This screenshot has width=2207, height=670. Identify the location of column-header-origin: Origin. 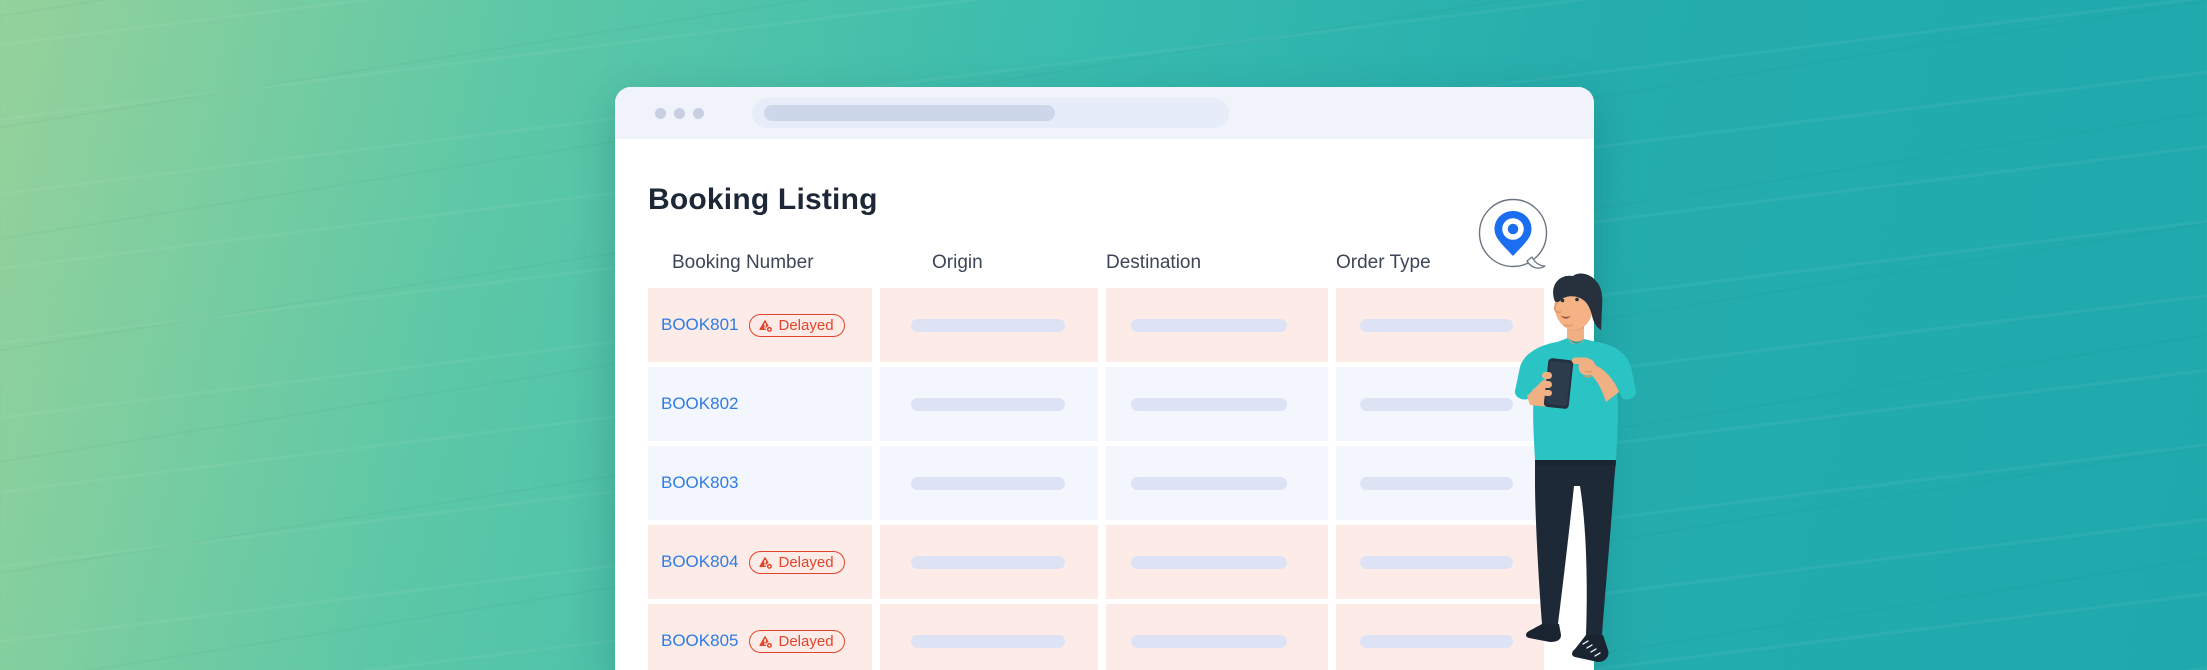
(957, 262).